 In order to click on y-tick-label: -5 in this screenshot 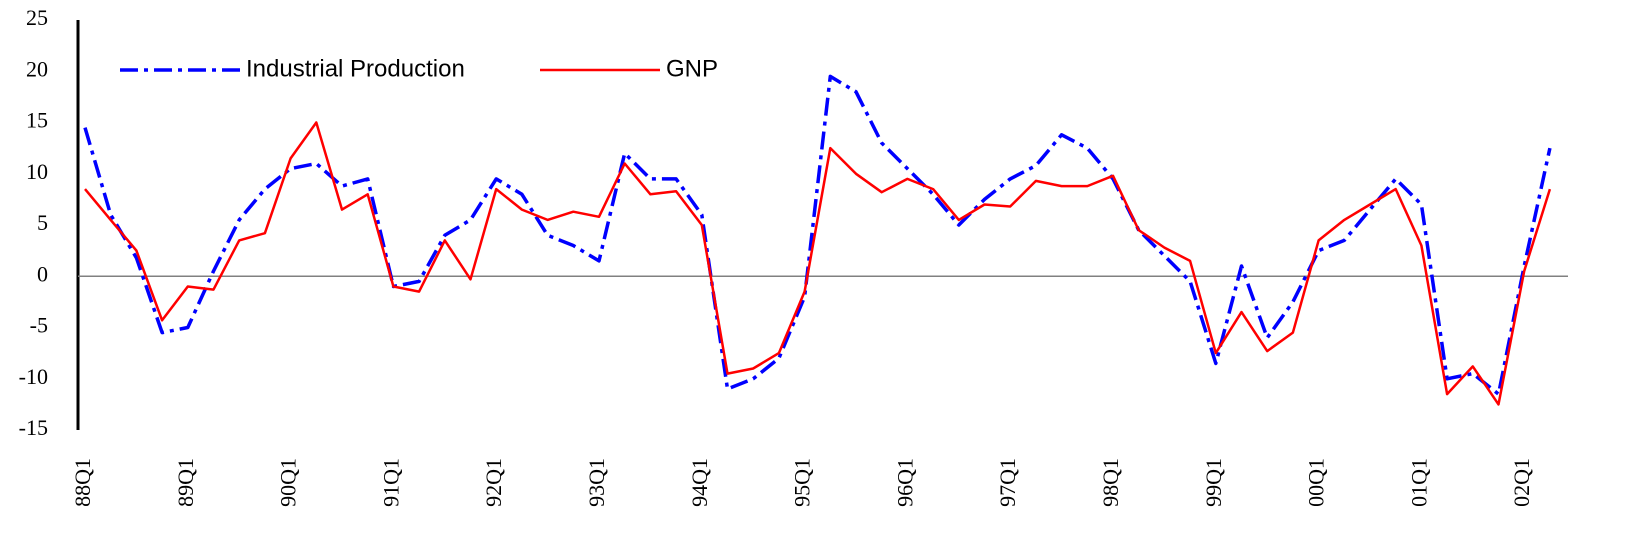, I will do `click(39, 325)`.